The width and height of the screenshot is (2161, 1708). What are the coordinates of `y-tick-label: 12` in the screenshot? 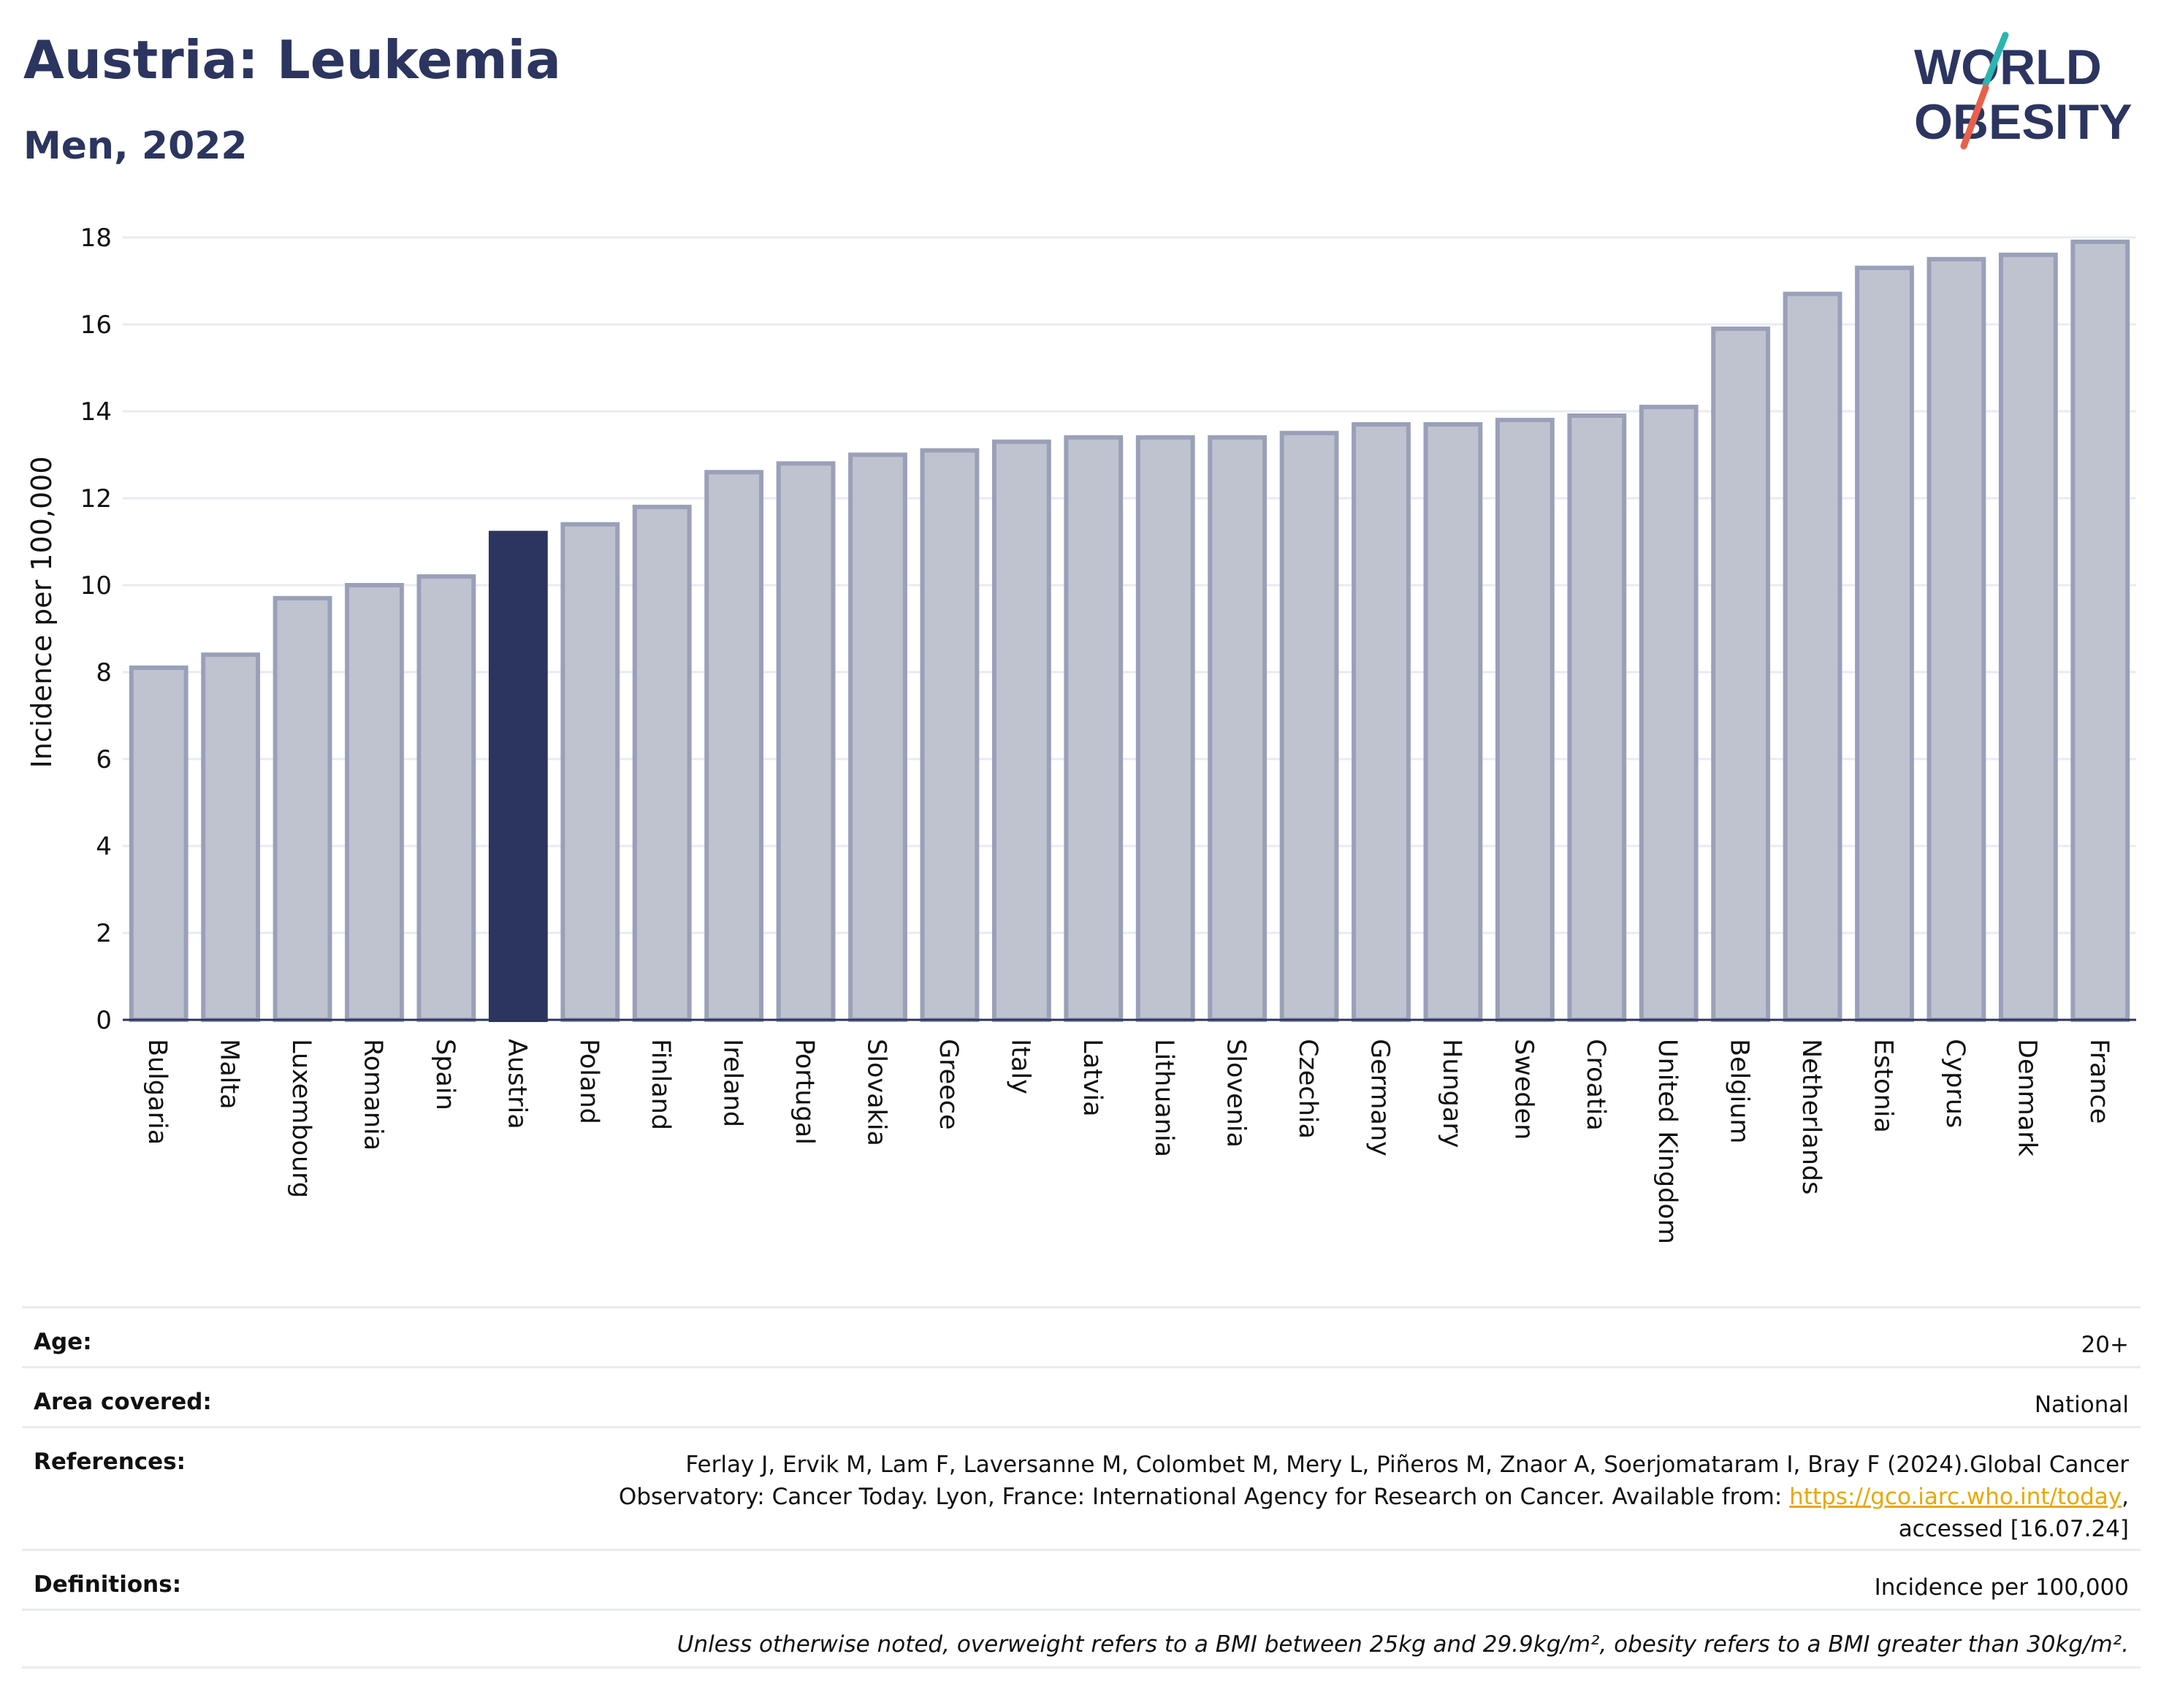 It's located at (96, 499).